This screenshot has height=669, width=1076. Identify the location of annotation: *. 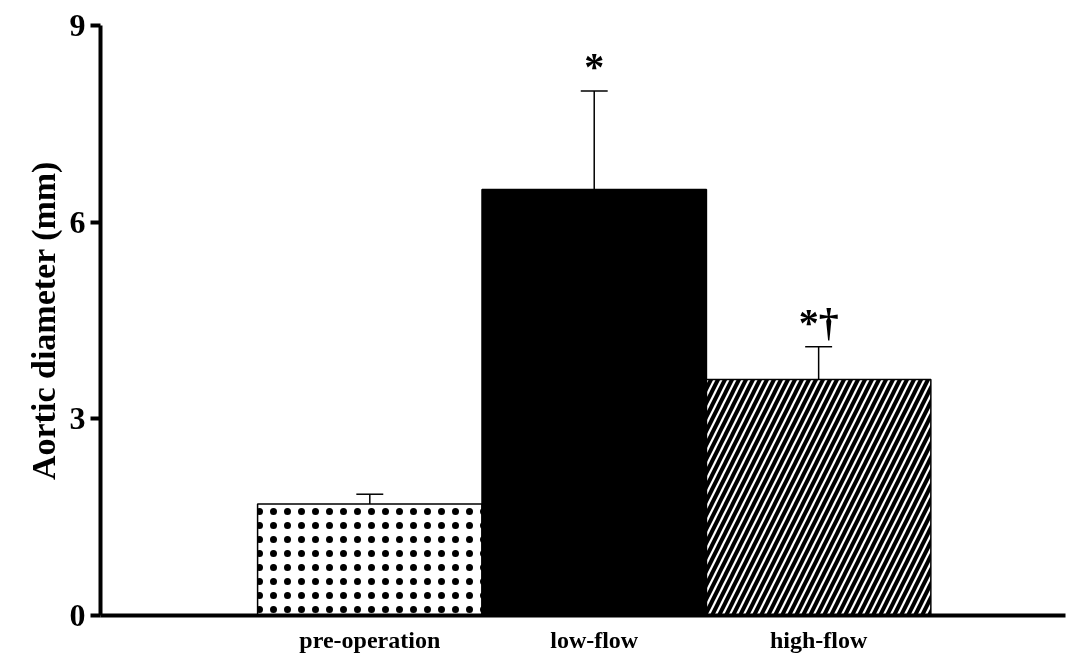
(594, 67).